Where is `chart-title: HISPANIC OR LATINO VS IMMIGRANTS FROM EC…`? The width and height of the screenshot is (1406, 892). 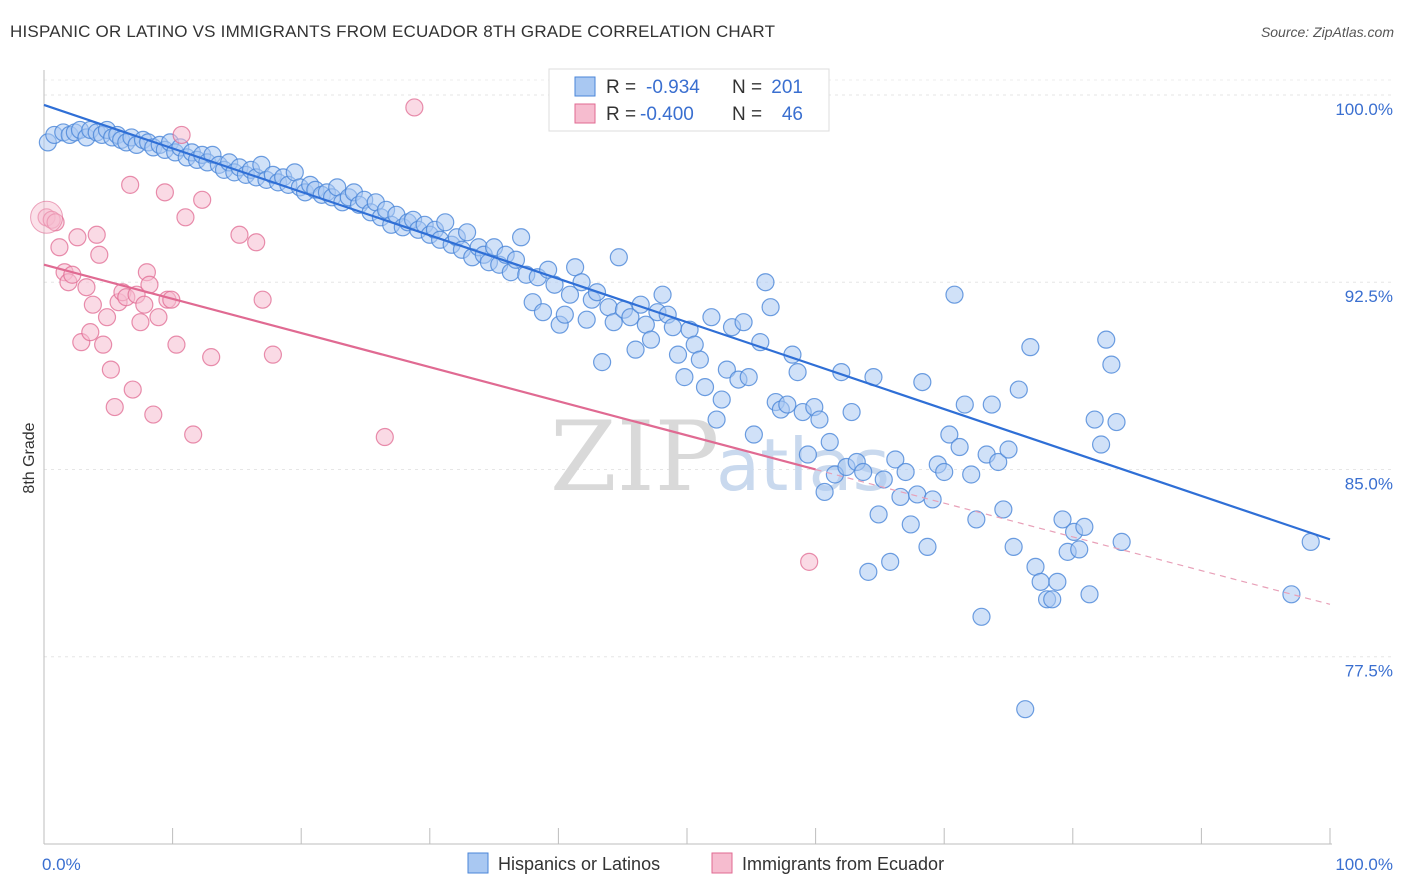 chart-title: HISPANIC OR LATINO VS IMMIGRANTS FROM EC… is located at coordinates (393, 31).